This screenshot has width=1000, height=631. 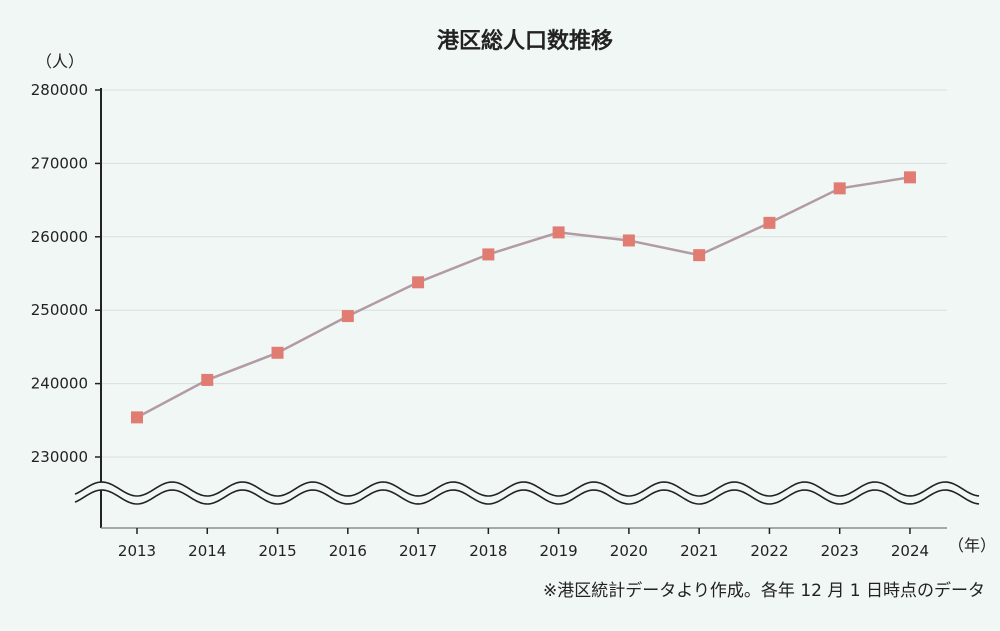 I want to click on y-tick-label: 270000, so click(x=59, y=163).